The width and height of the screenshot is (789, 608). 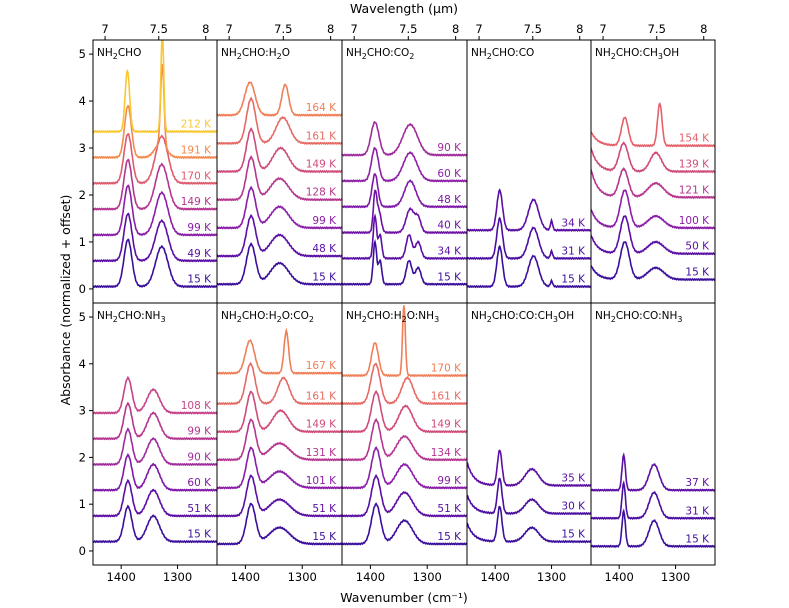 I want to click on panel-nh2cho-nh3, so click(x=155, y=459).